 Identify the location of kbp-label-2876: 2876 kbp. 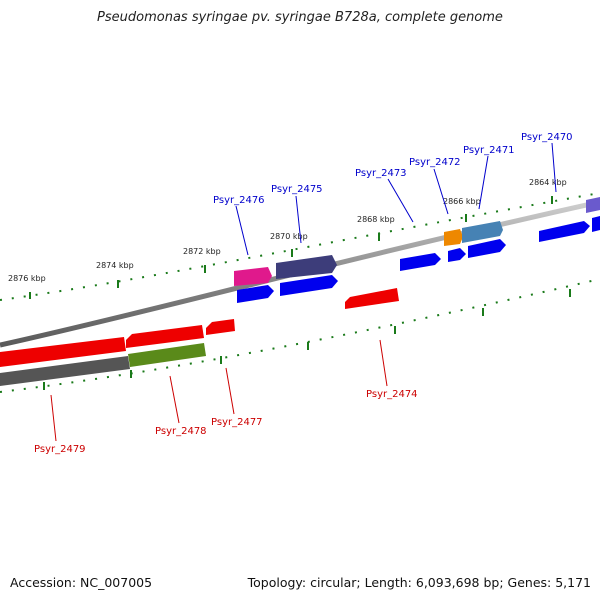
(27, 278).